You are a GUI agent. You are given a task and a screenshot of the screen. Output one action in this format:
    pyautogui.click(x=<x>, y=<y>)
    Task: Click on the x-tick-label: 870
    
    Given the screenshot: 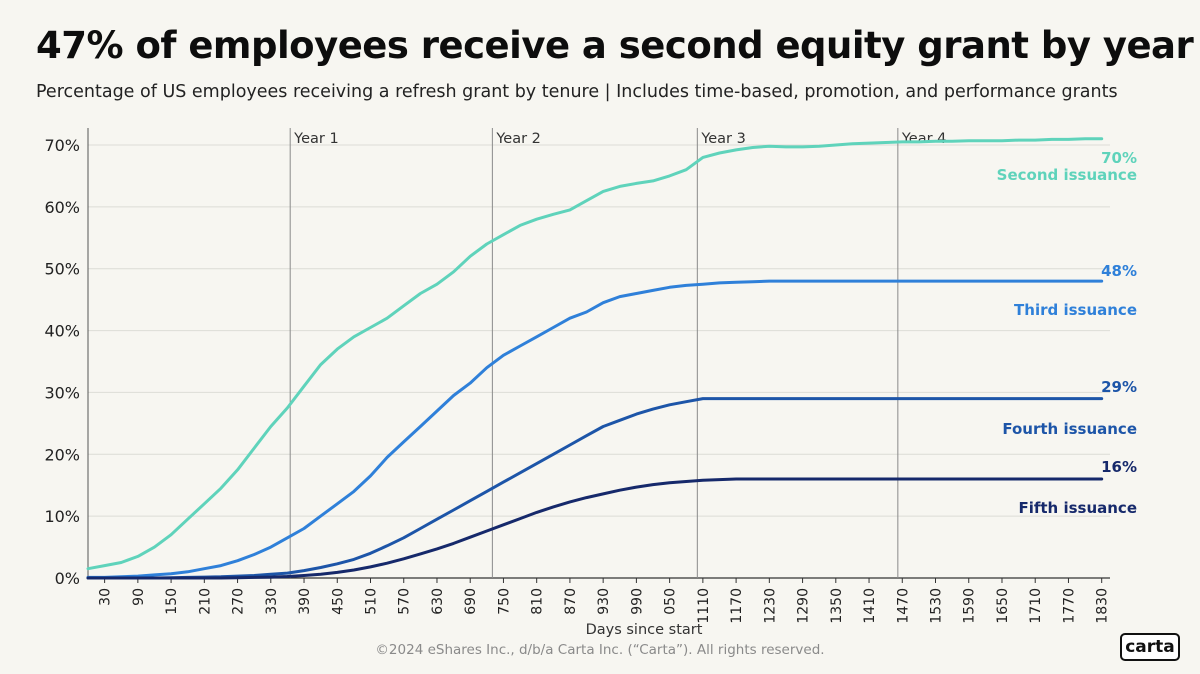 What is the action you would take?
    pyautogui.click(x=571, y=601)
    